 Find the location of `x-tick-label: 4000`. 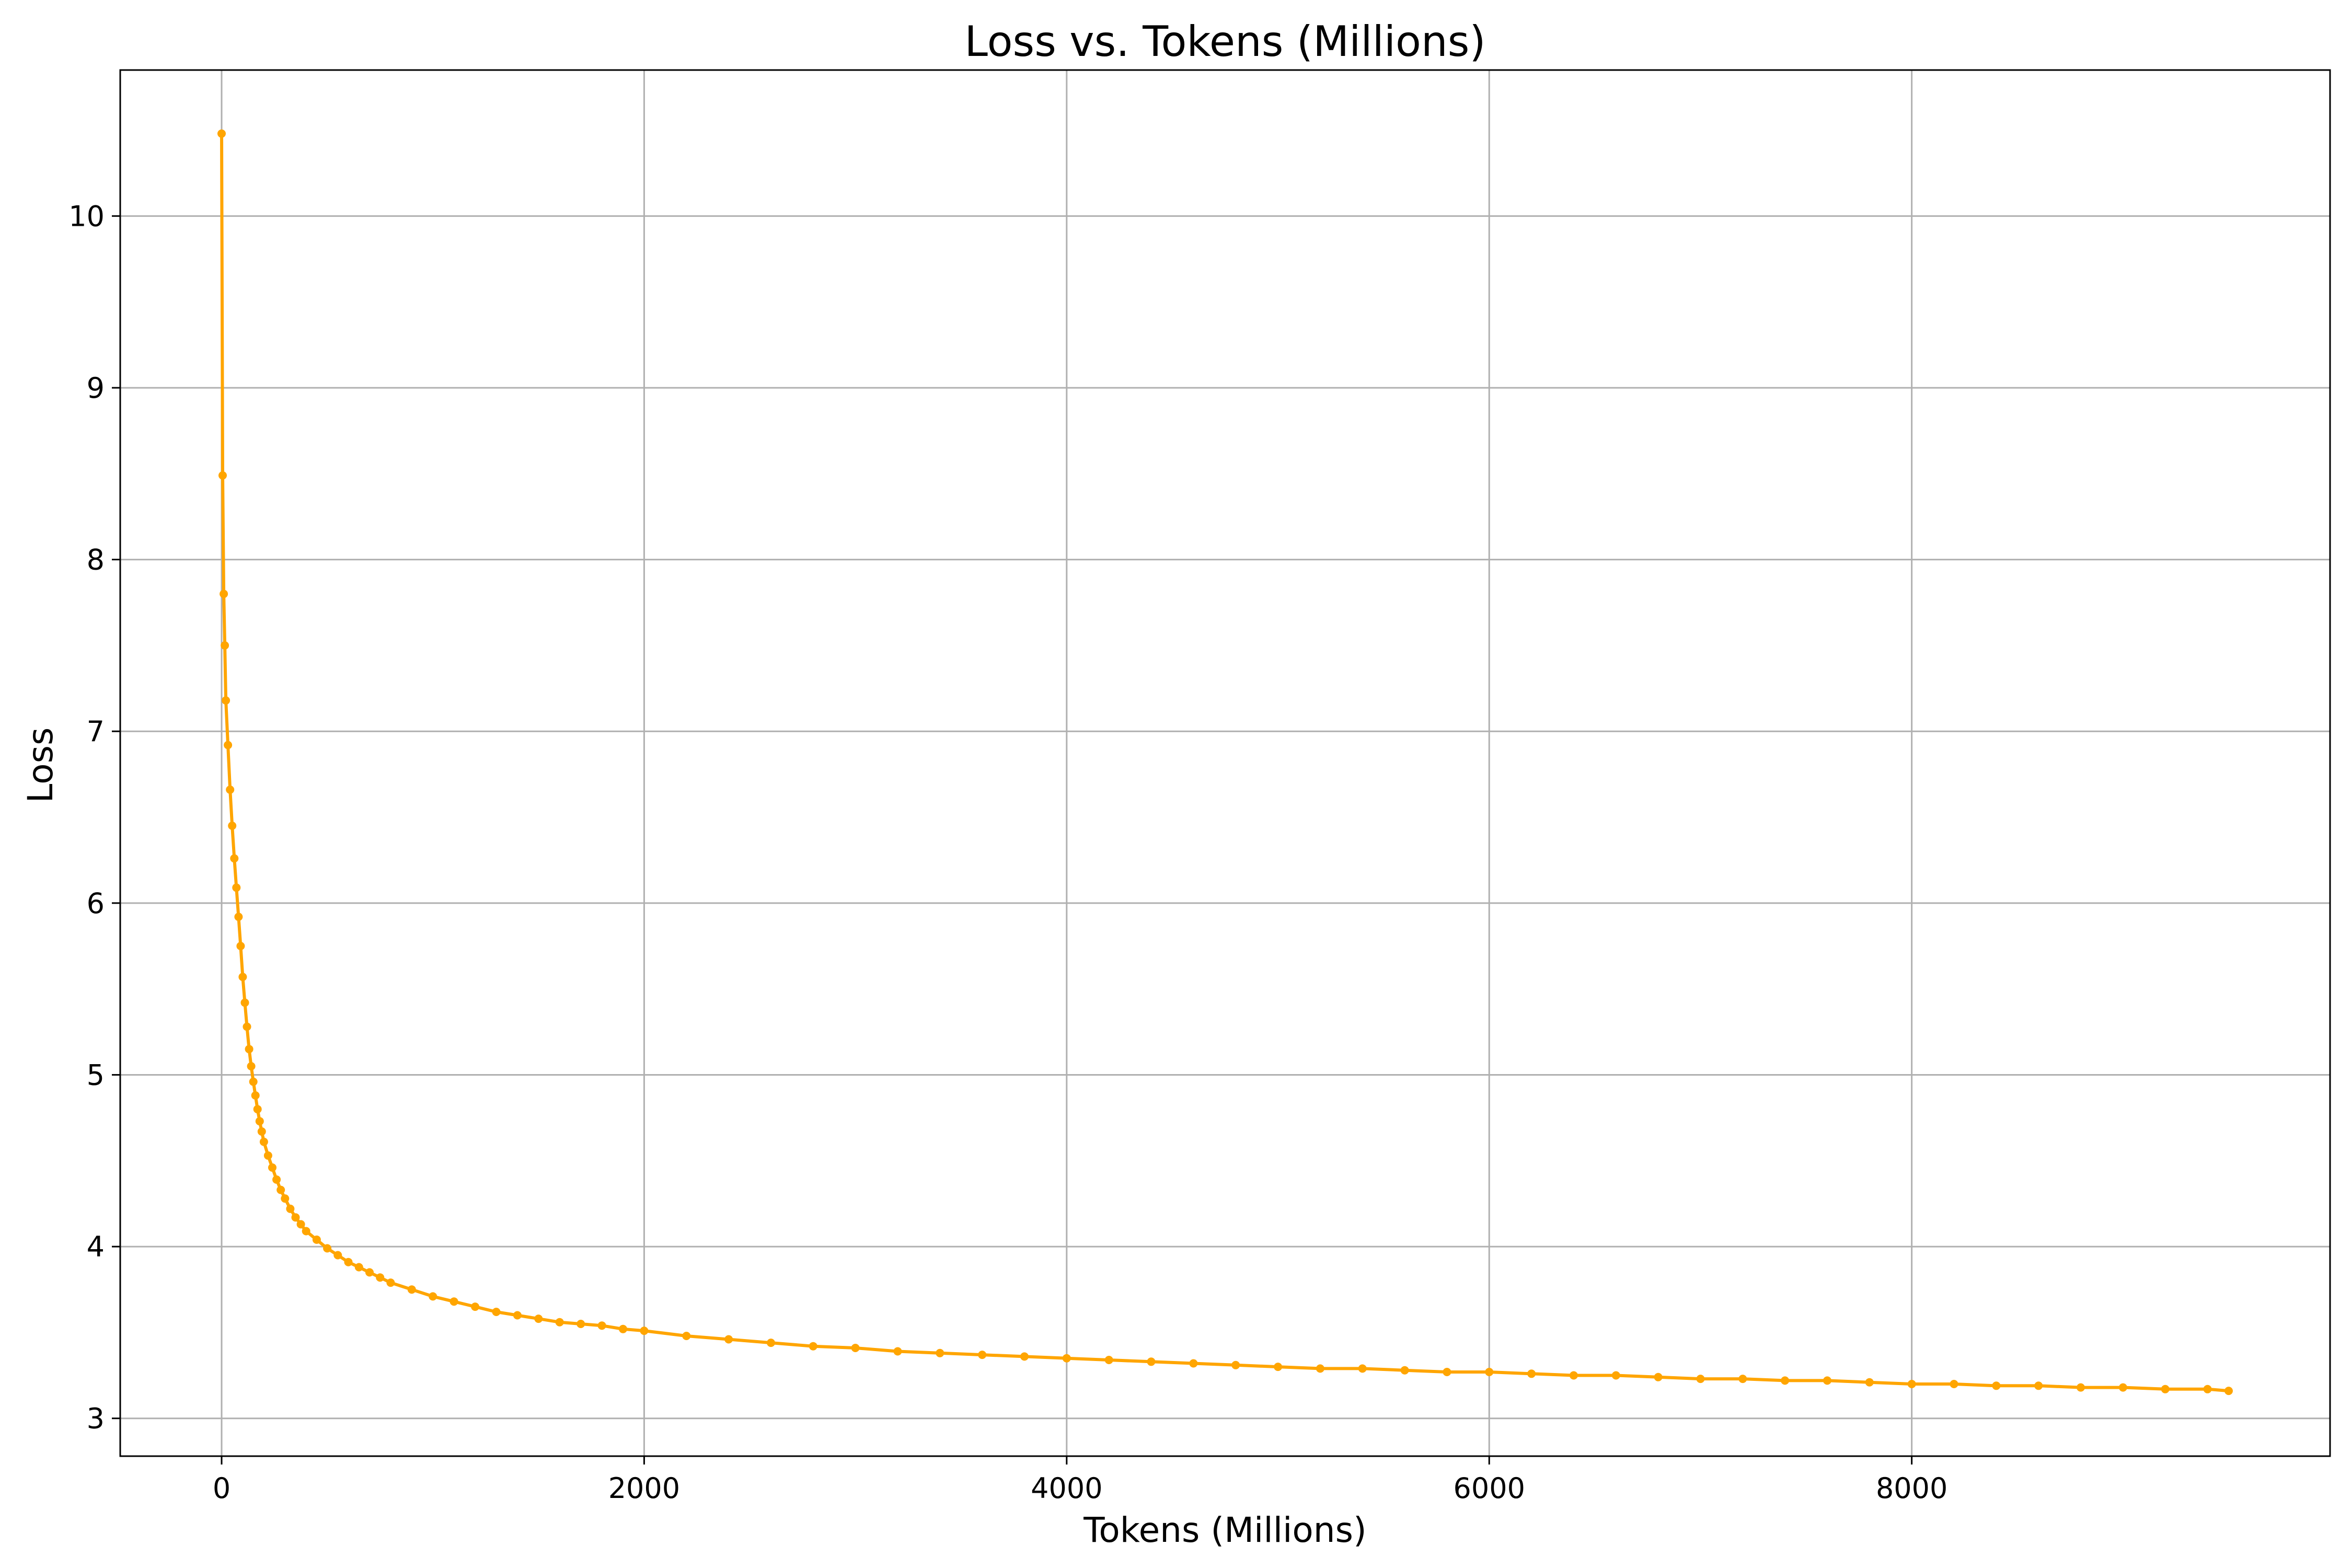

x-tick-label: 4000 is located at coordinates (1066, 1488).